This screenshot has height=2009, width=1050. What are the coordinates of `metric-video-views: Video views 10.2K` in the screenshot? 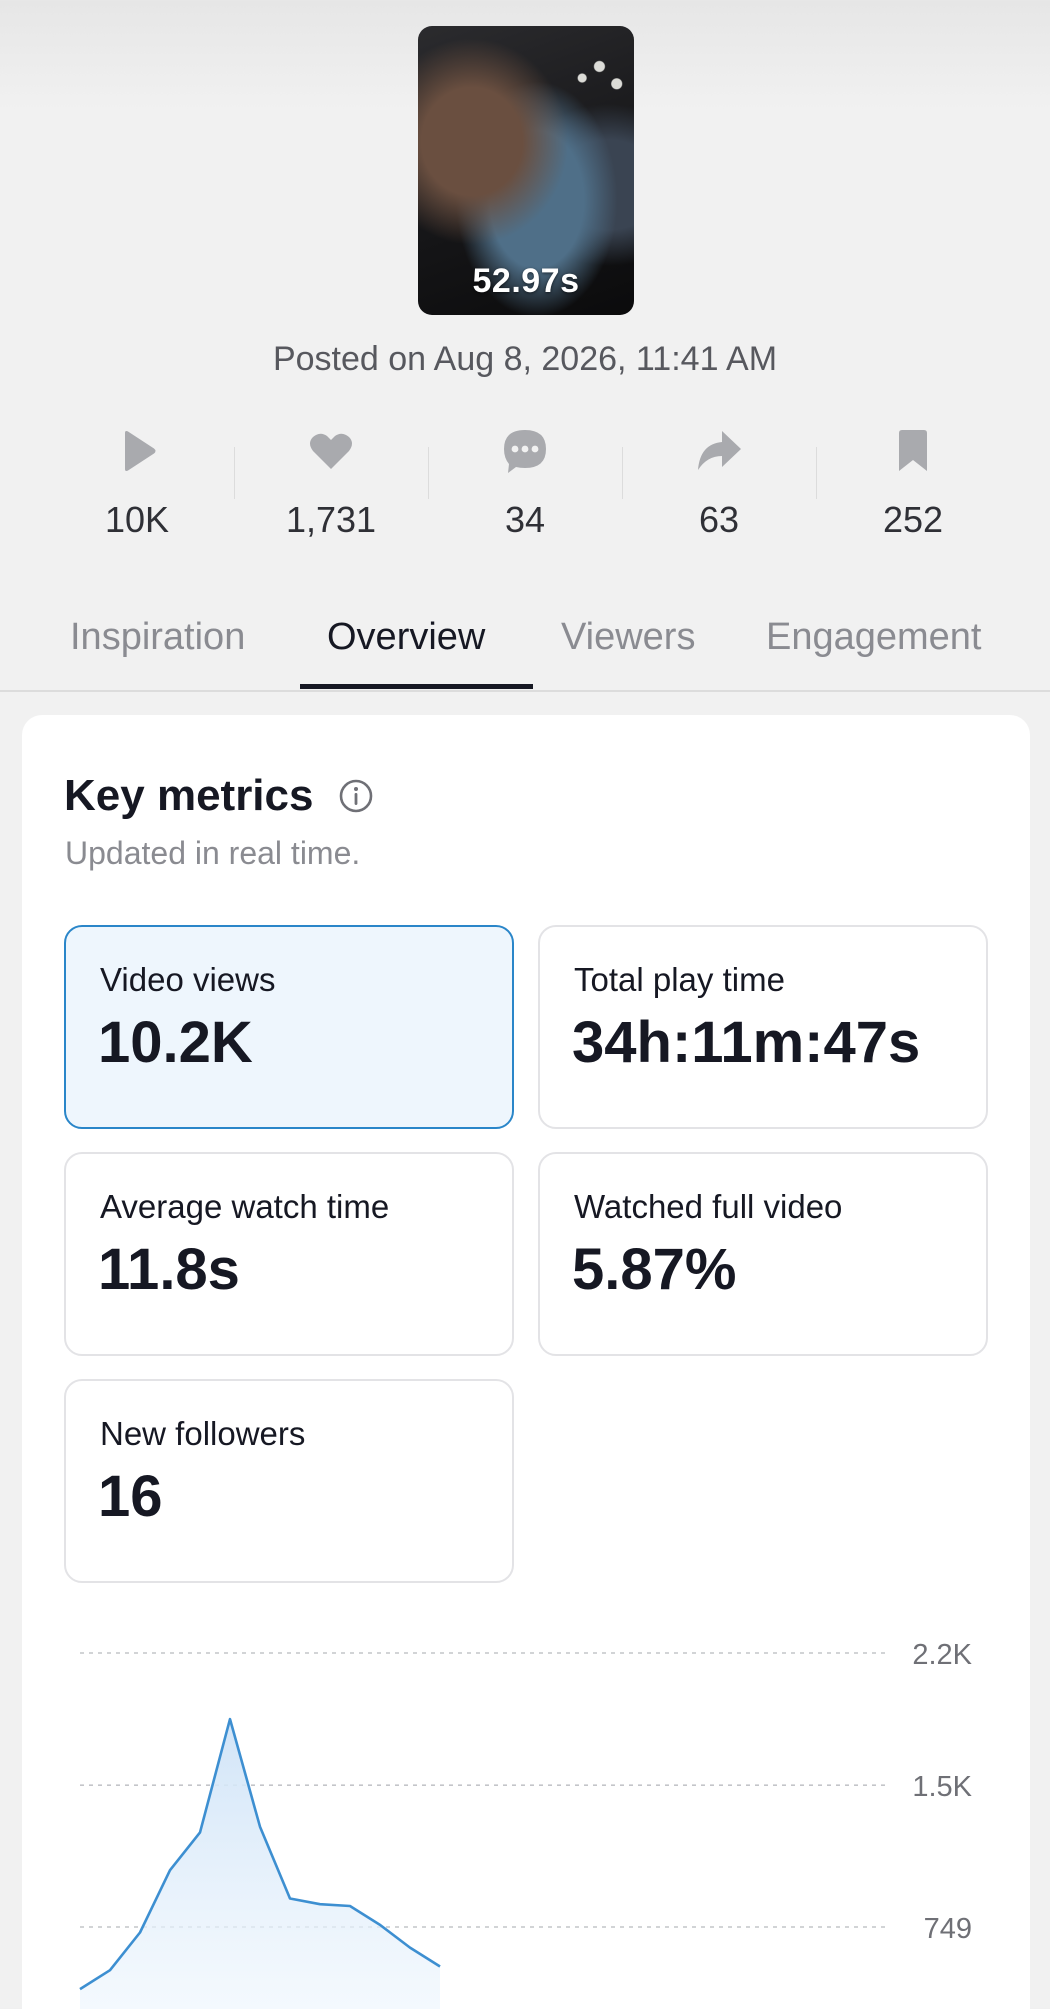 It's located at (289, 1027).